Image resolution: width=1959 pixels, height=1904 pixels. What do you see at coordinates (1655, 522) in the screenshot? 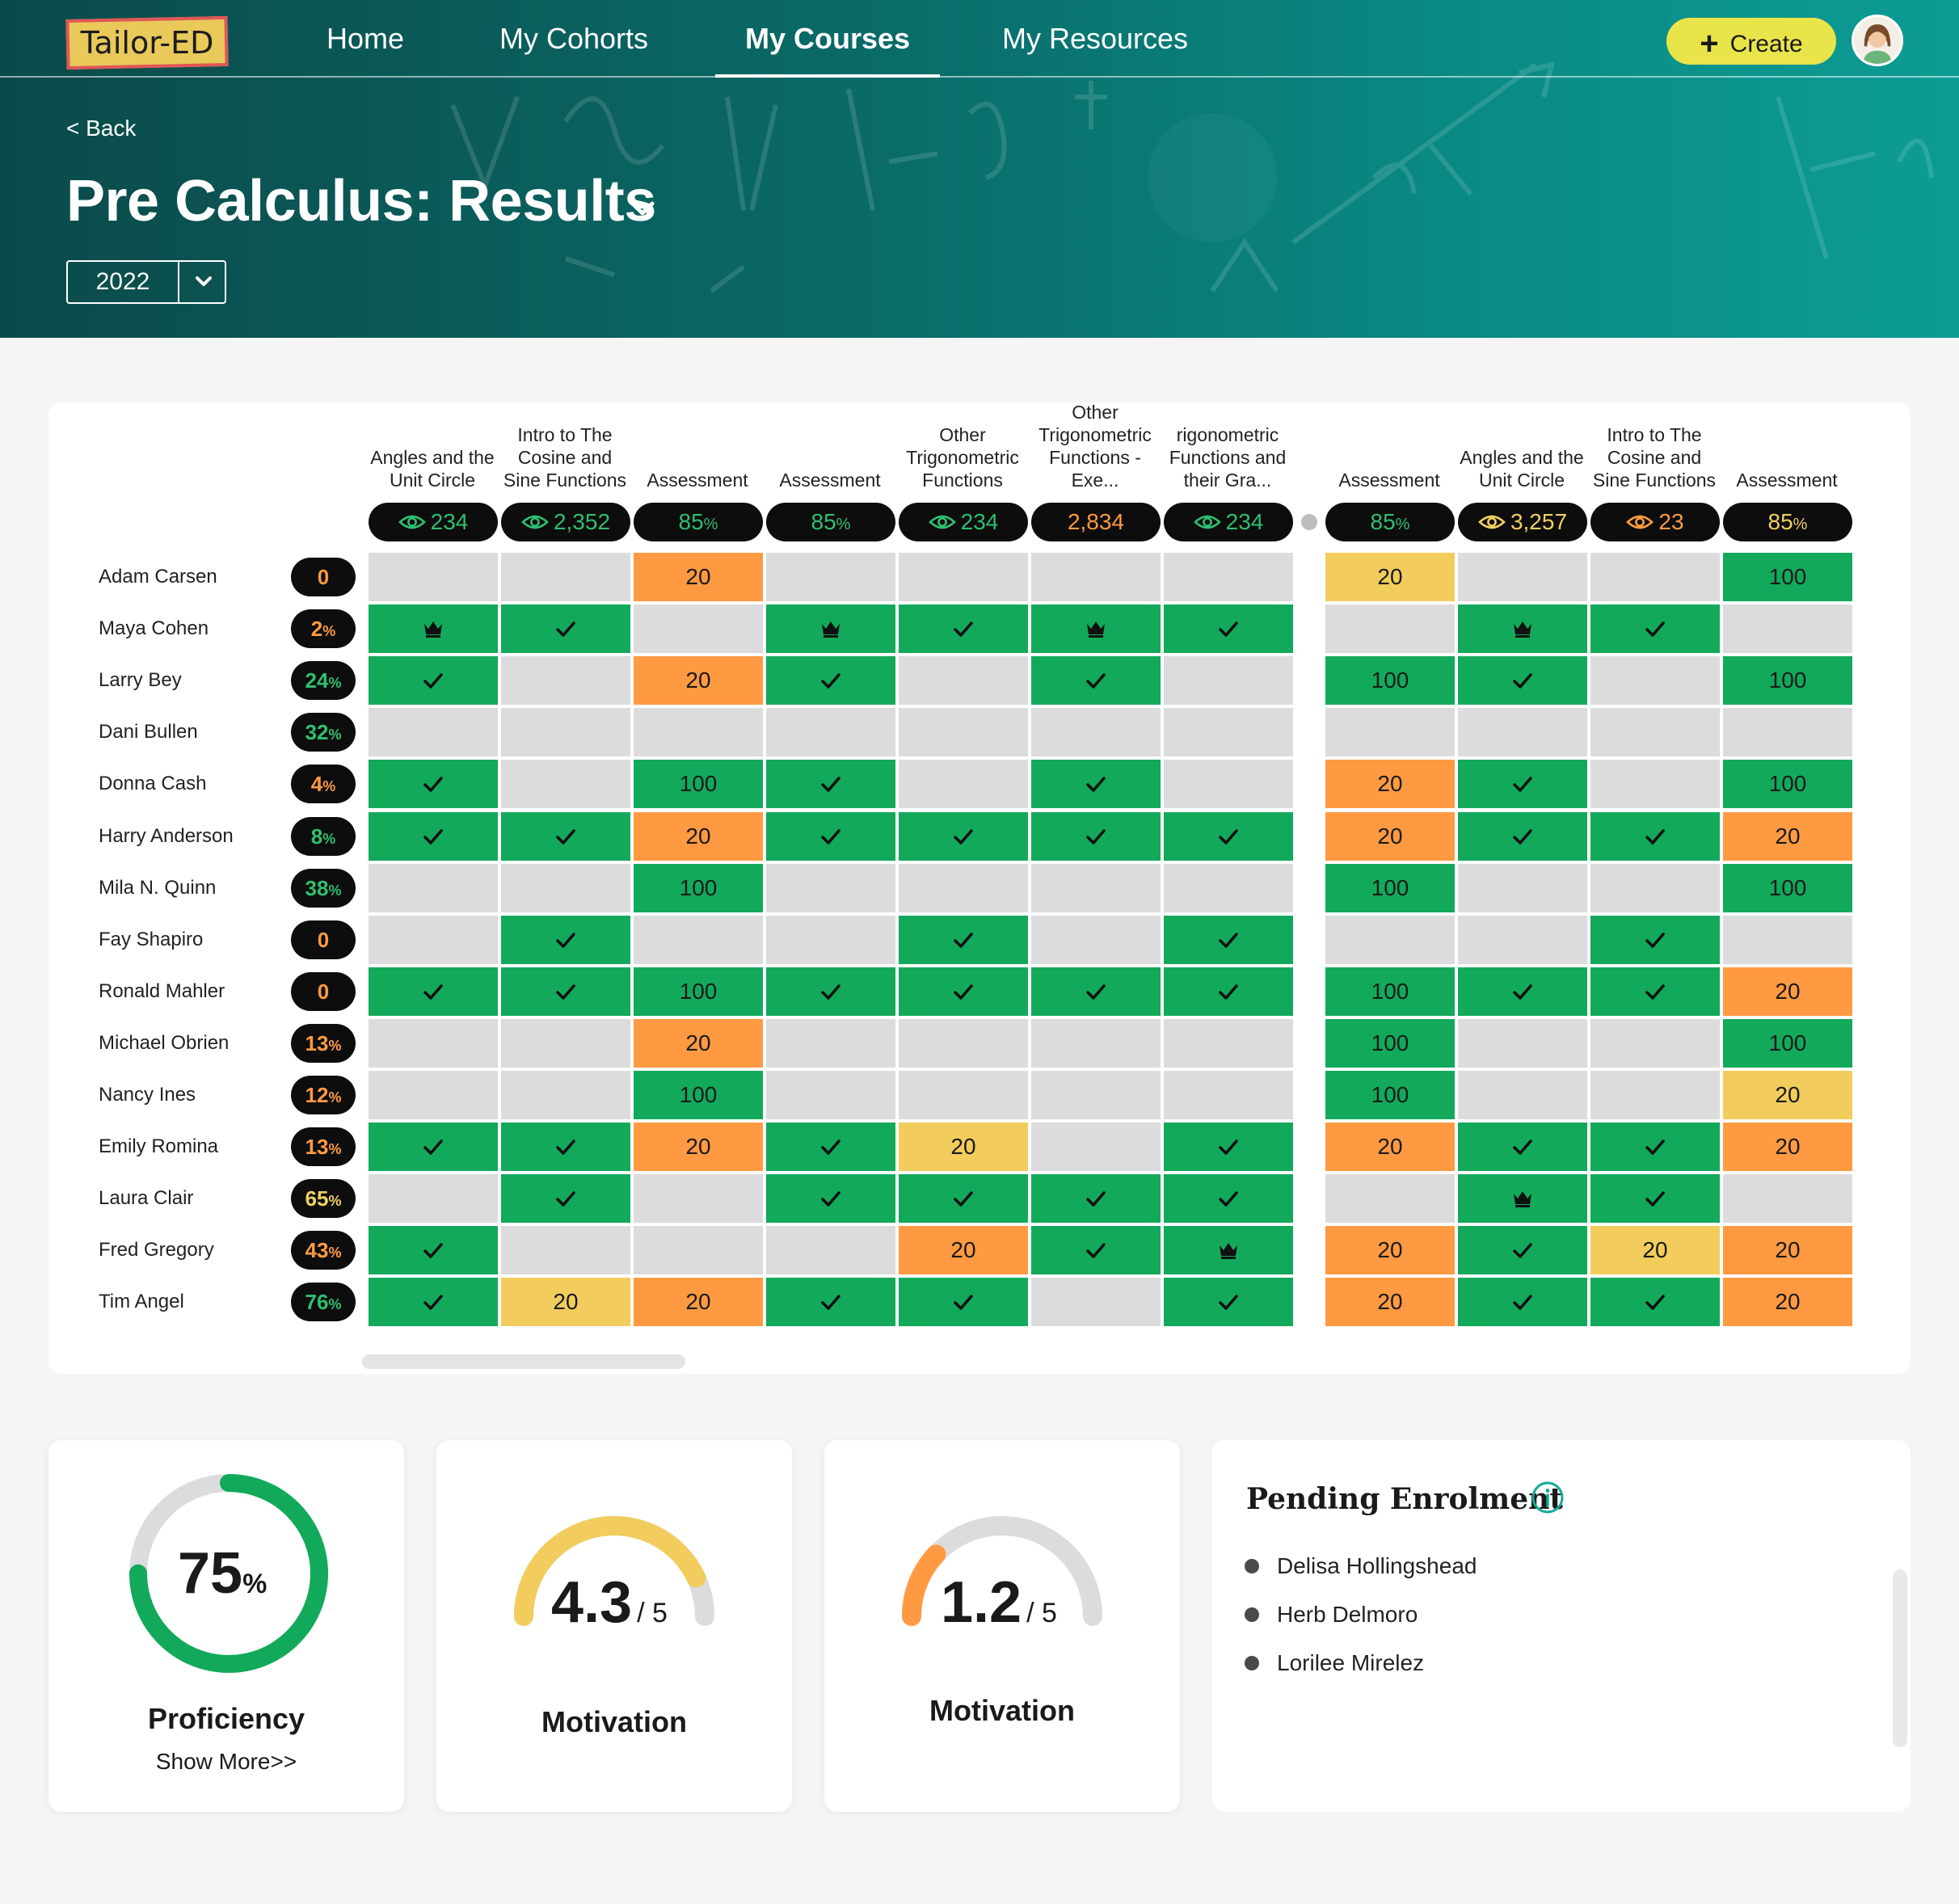
I see `column-summary-pill: 23` at bounding box center [1655, 522].